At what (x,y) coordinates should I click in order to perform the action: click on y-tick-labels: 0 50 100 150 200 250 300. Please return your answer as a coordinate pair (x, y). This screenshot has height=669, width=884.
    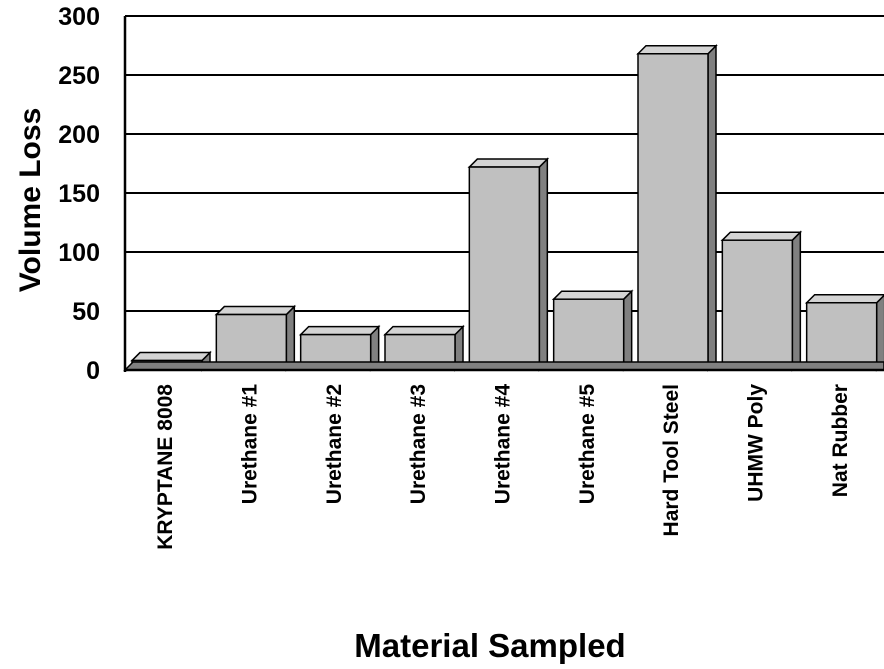
    Looking at the image, I should click on (79, 194).